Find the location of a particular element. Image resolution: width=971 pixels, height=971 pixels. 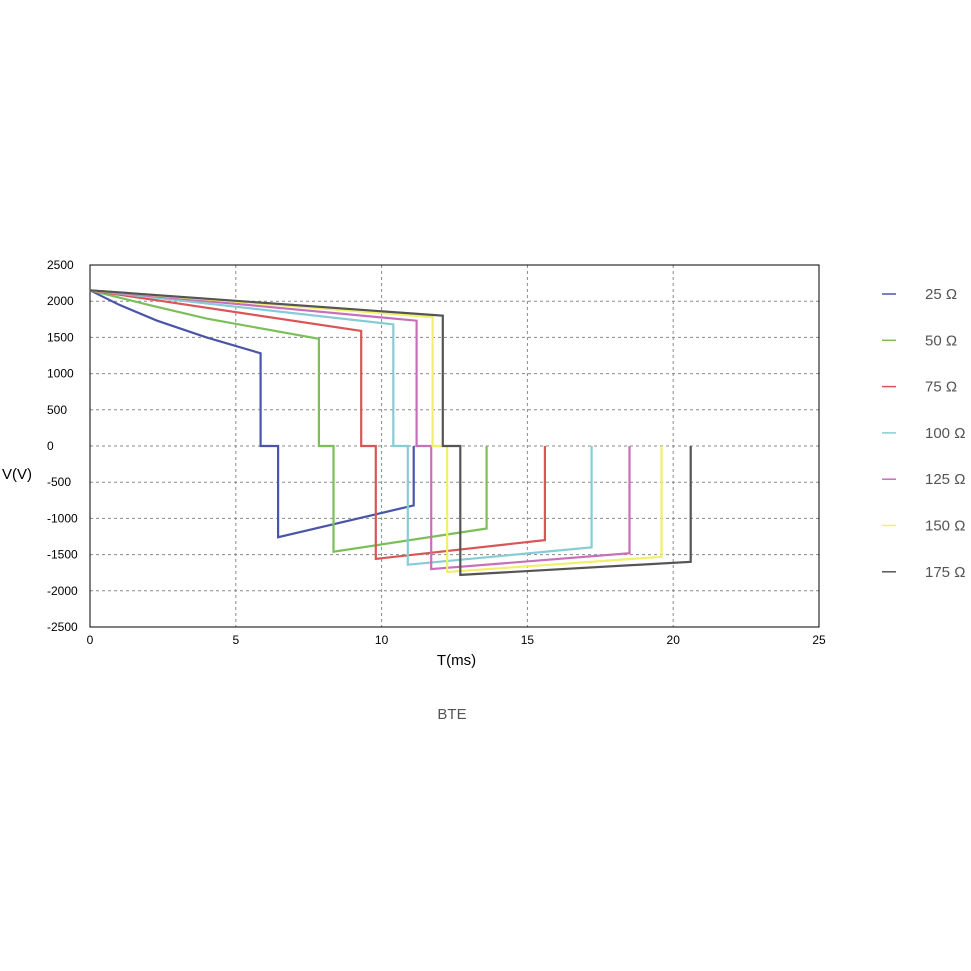

y-tick-label: -1000 is located at coordinates (62, 518).